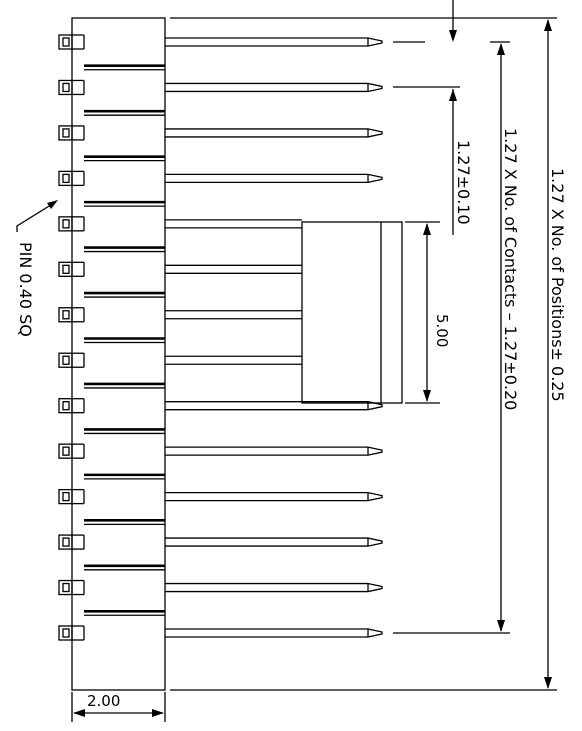 This screenshot has height=731, width=582. I want to click on pitch-dimension: 1.27±0.10, so click(433, 117).